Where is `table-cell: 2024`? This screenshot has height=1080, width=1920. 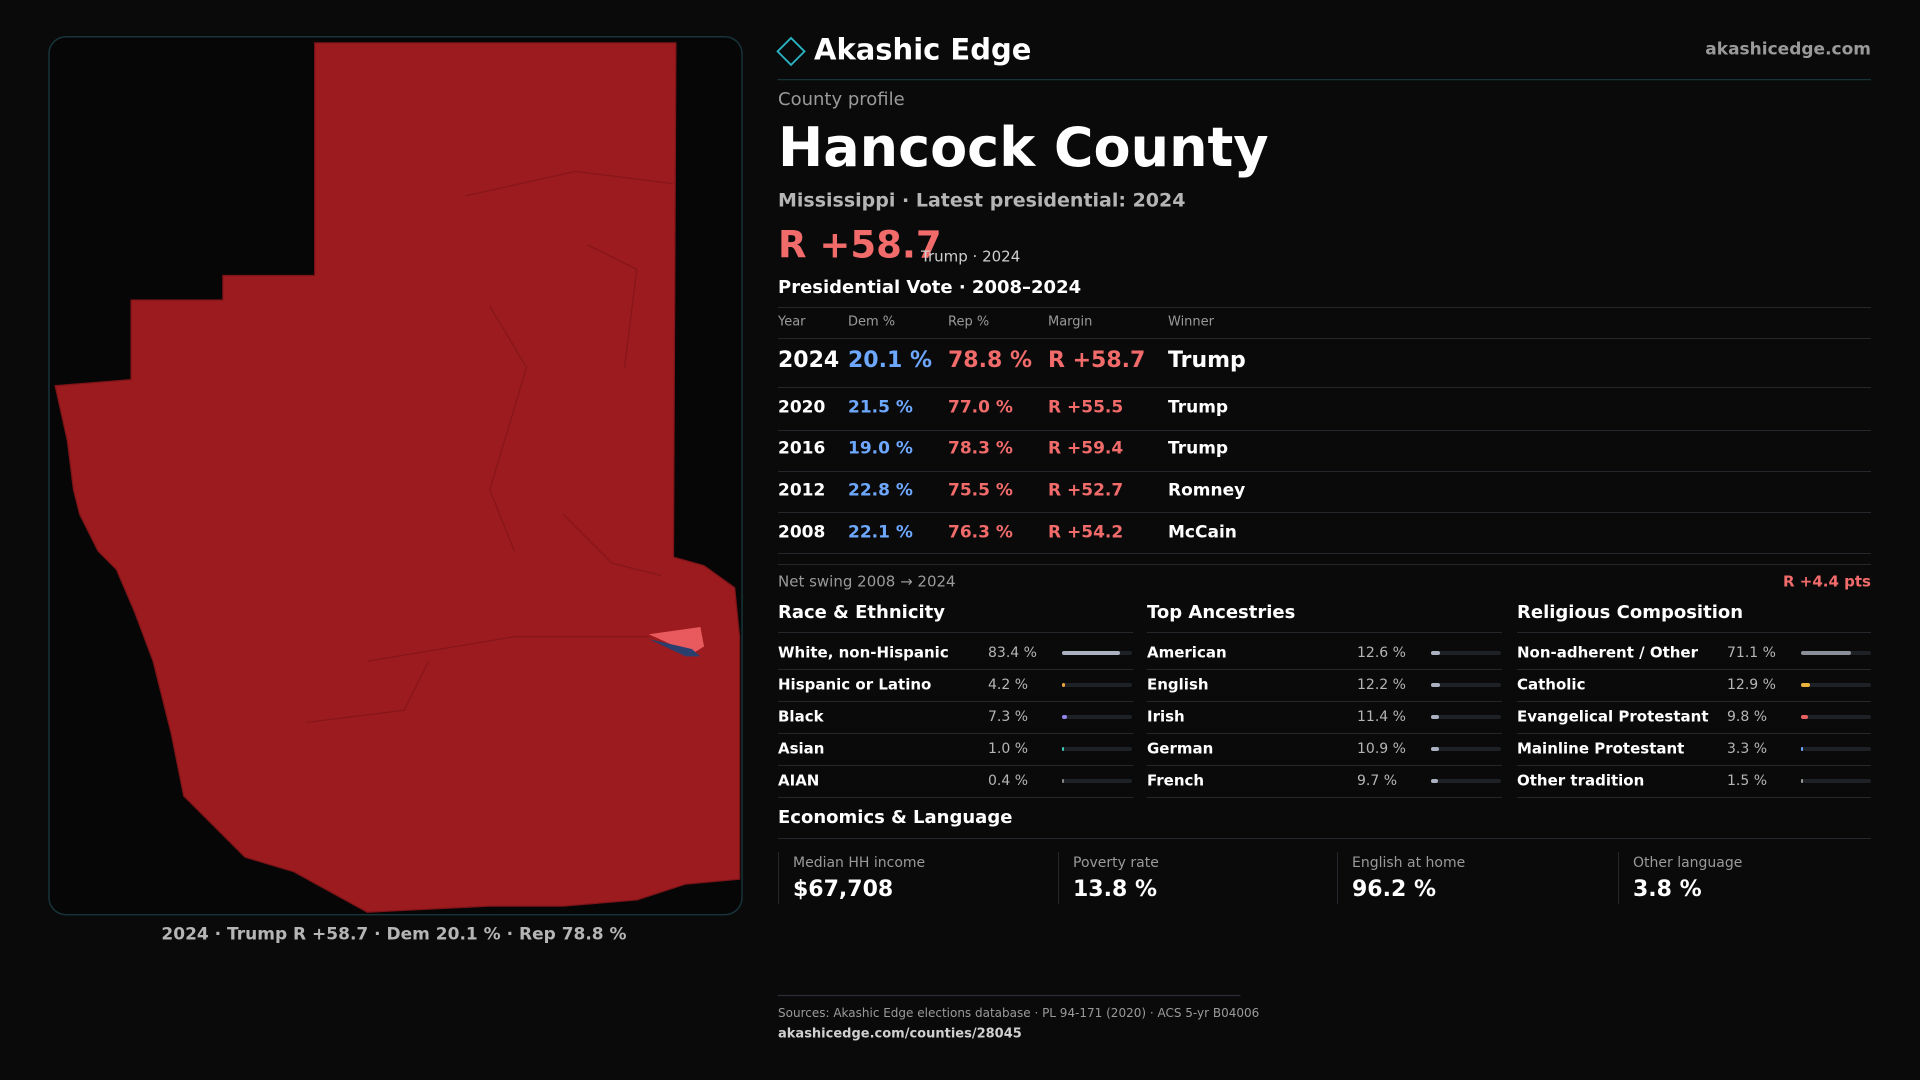 table-cell: 2024 is located at coordinates (809, 360).